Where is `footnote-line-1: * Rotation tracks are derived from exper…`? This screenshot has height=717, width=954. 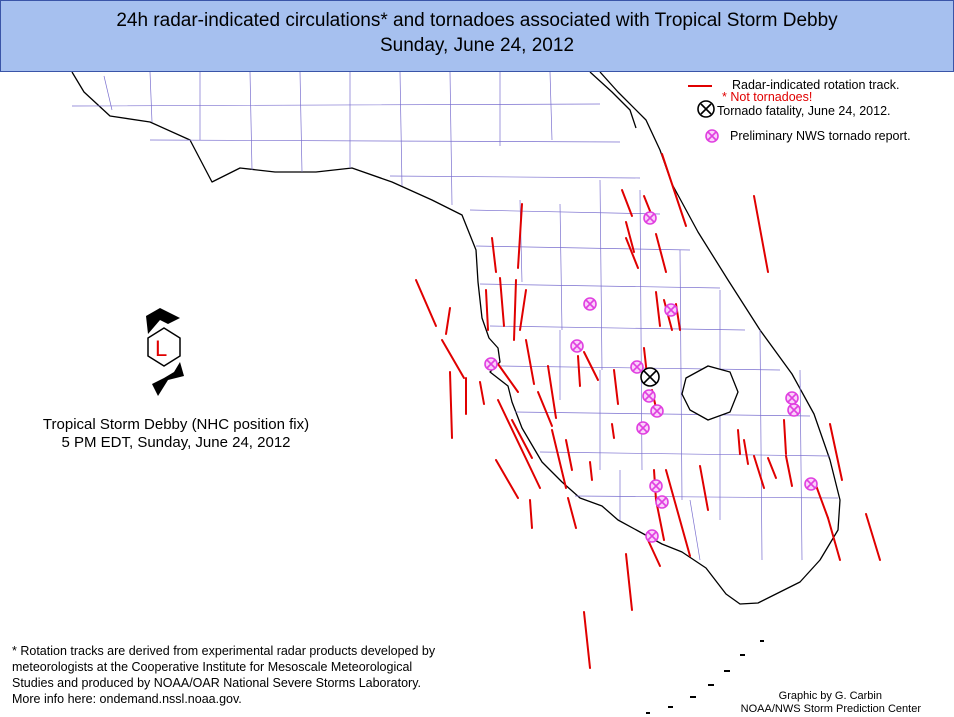
footnote-line-1: * Rotation tracks are derived from exper… is located at coordinates (224, 651).